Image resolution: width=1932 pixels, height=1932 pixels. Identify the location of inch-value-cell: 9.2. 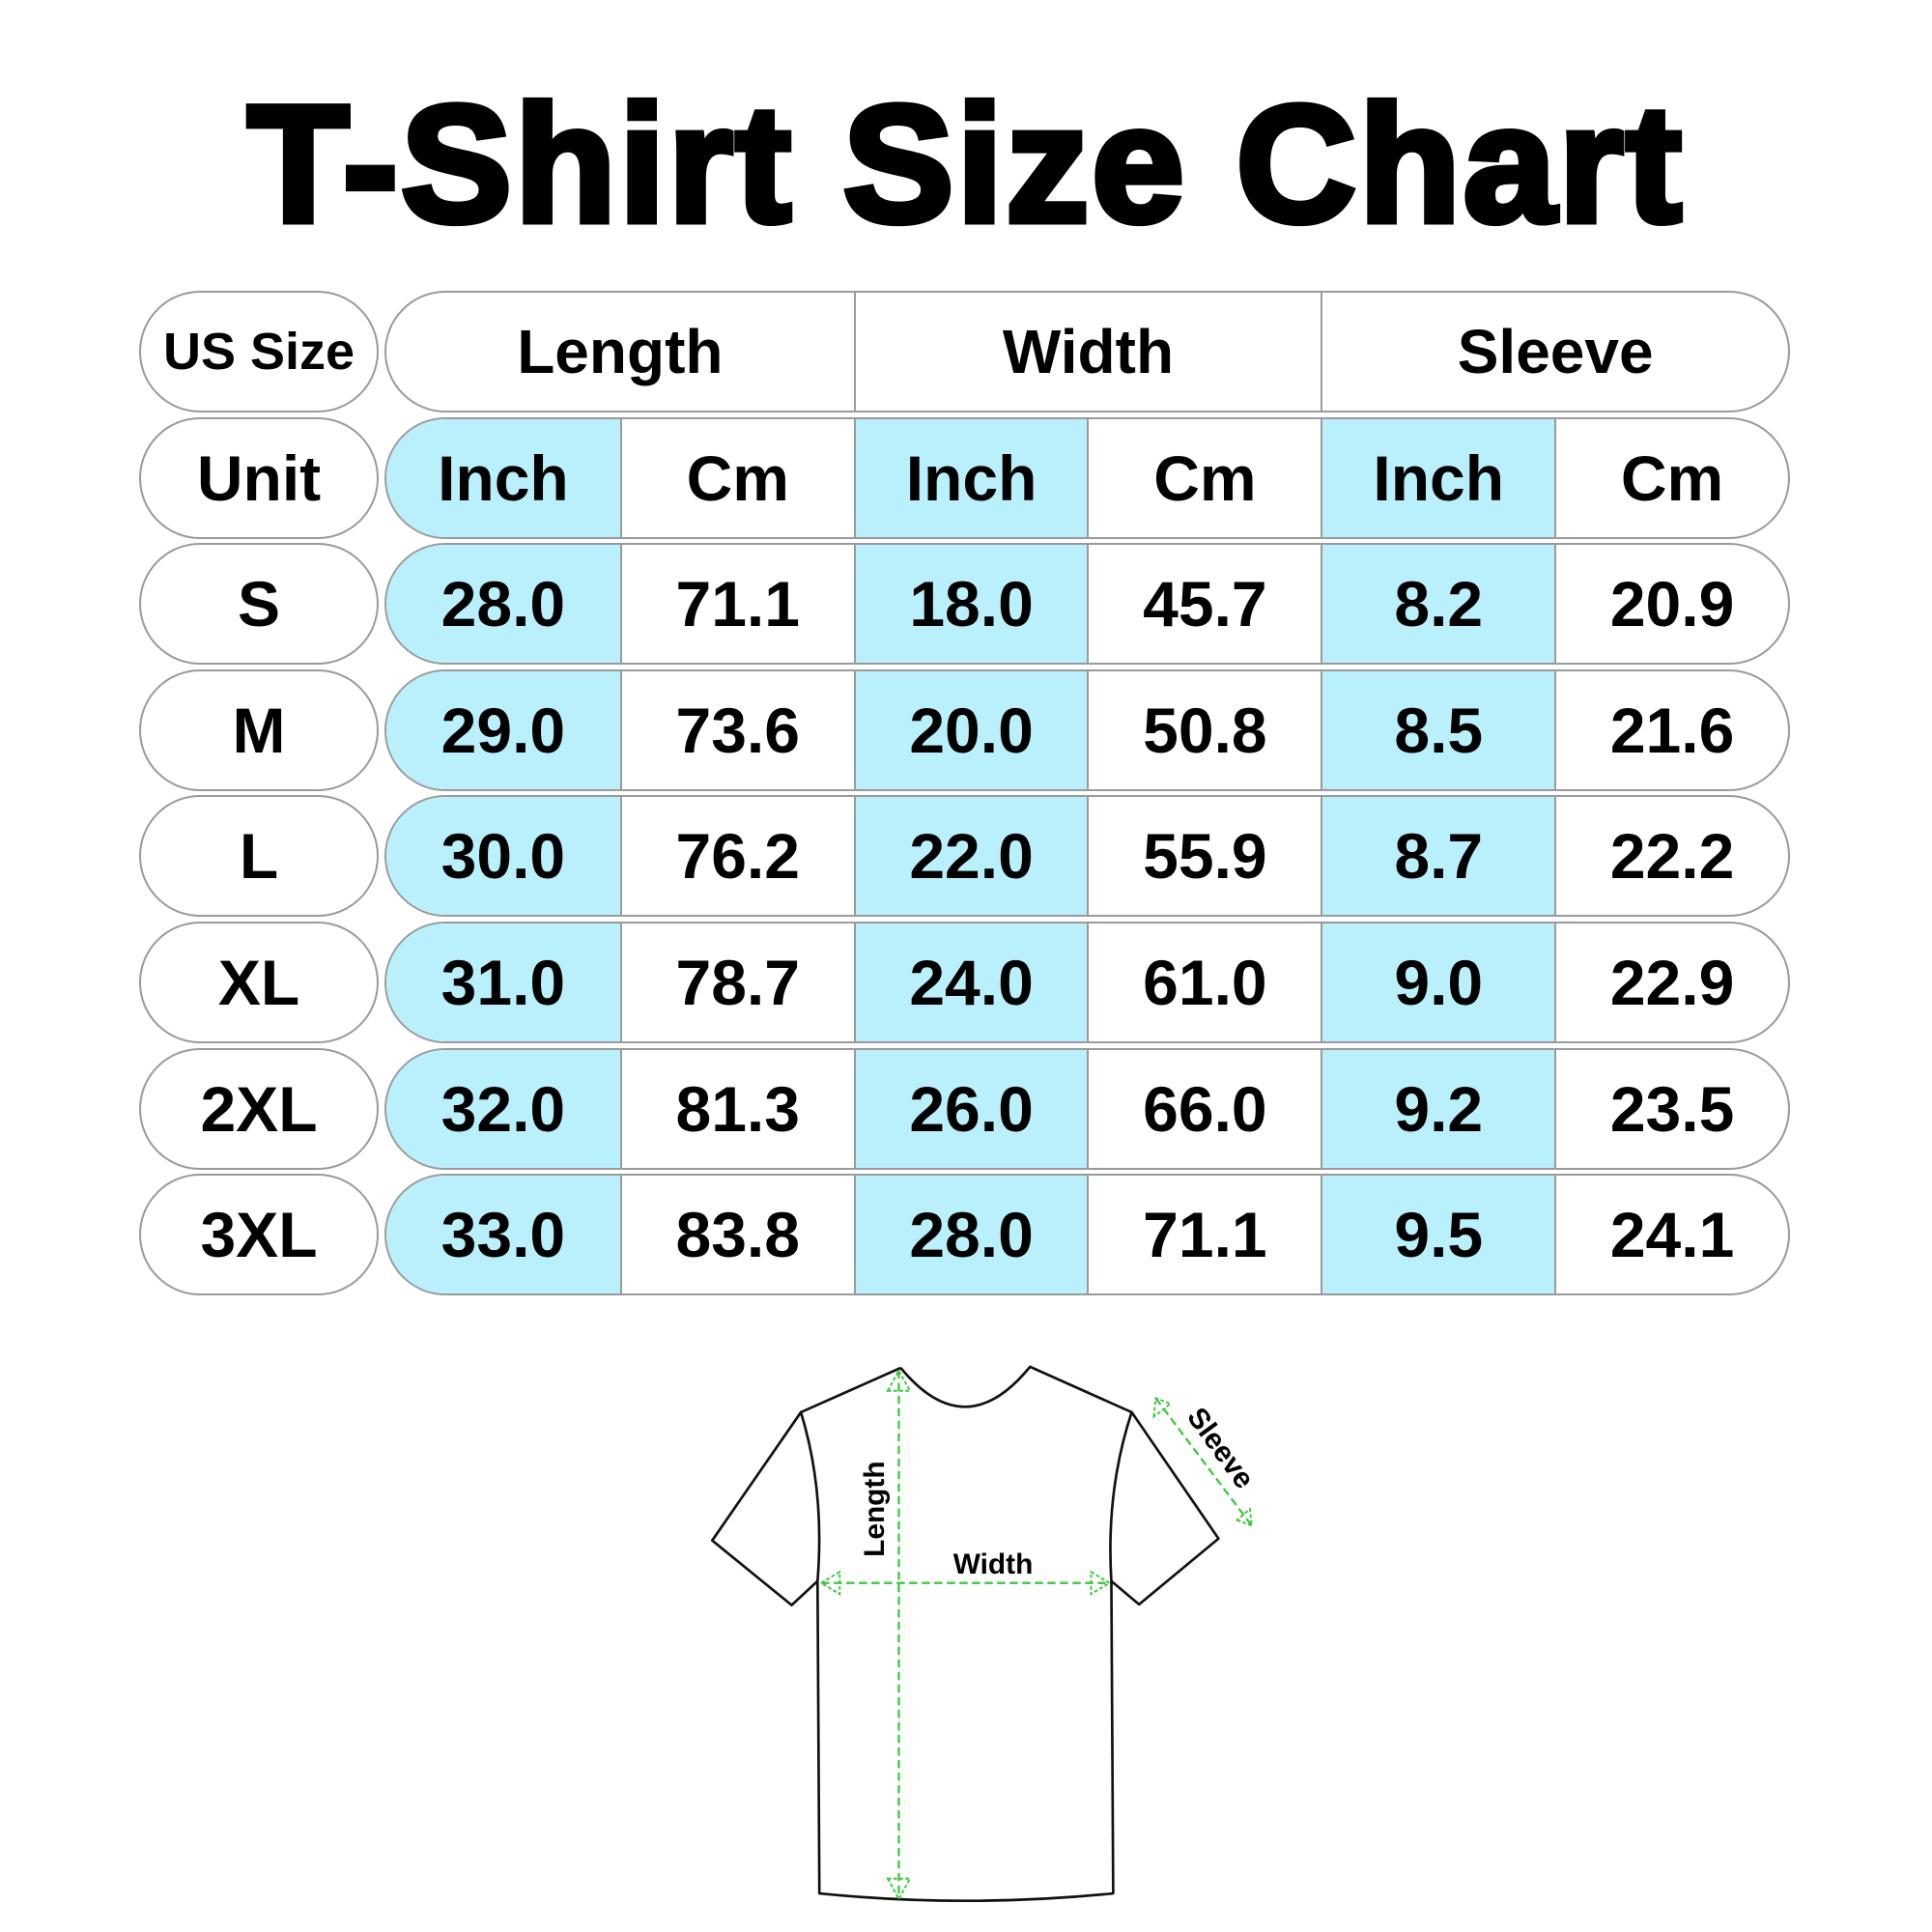
(1438, 1108).